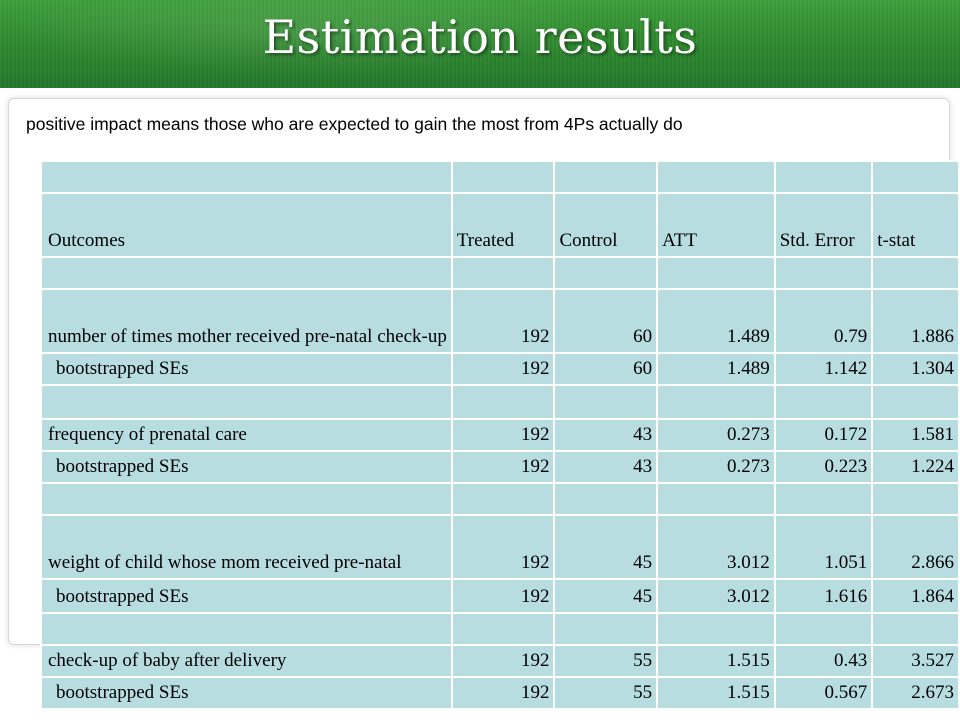 The width and height of the screenshot is (960, 720). Describe the element at coordinates (823, 225) in the screenshot. I see `header-std-error: Std. Error` at that location.